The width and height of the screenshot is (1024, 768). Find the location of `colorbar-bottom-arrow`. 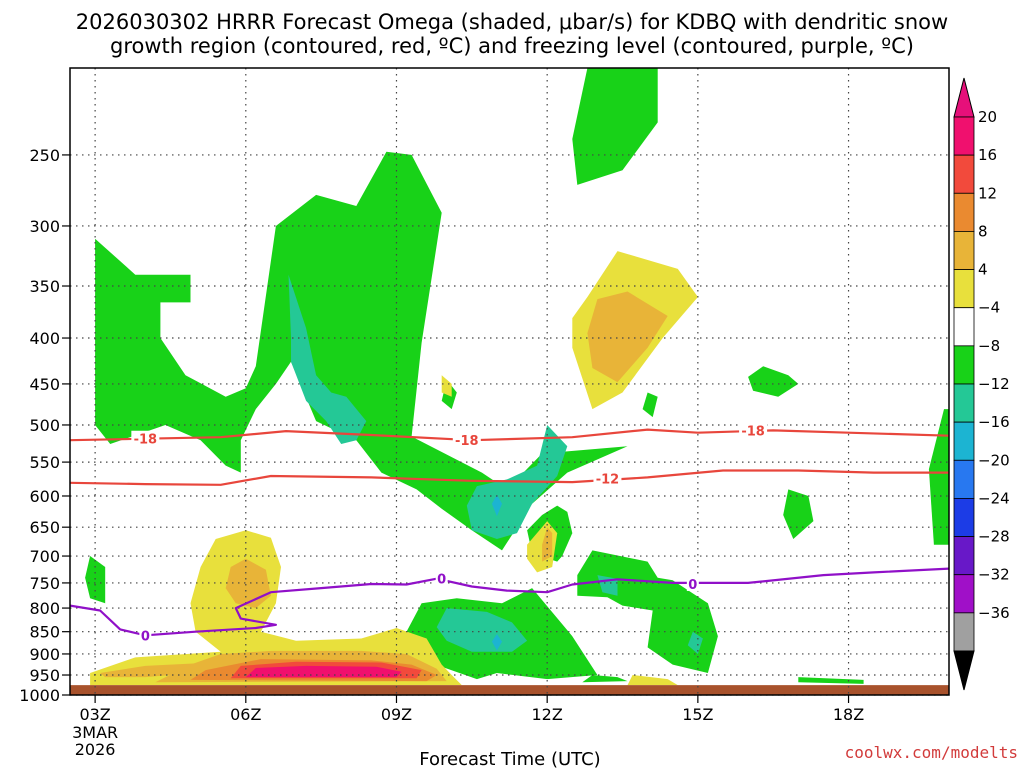

colorbar-bottom-arrow is located at coordinates (964, 670).